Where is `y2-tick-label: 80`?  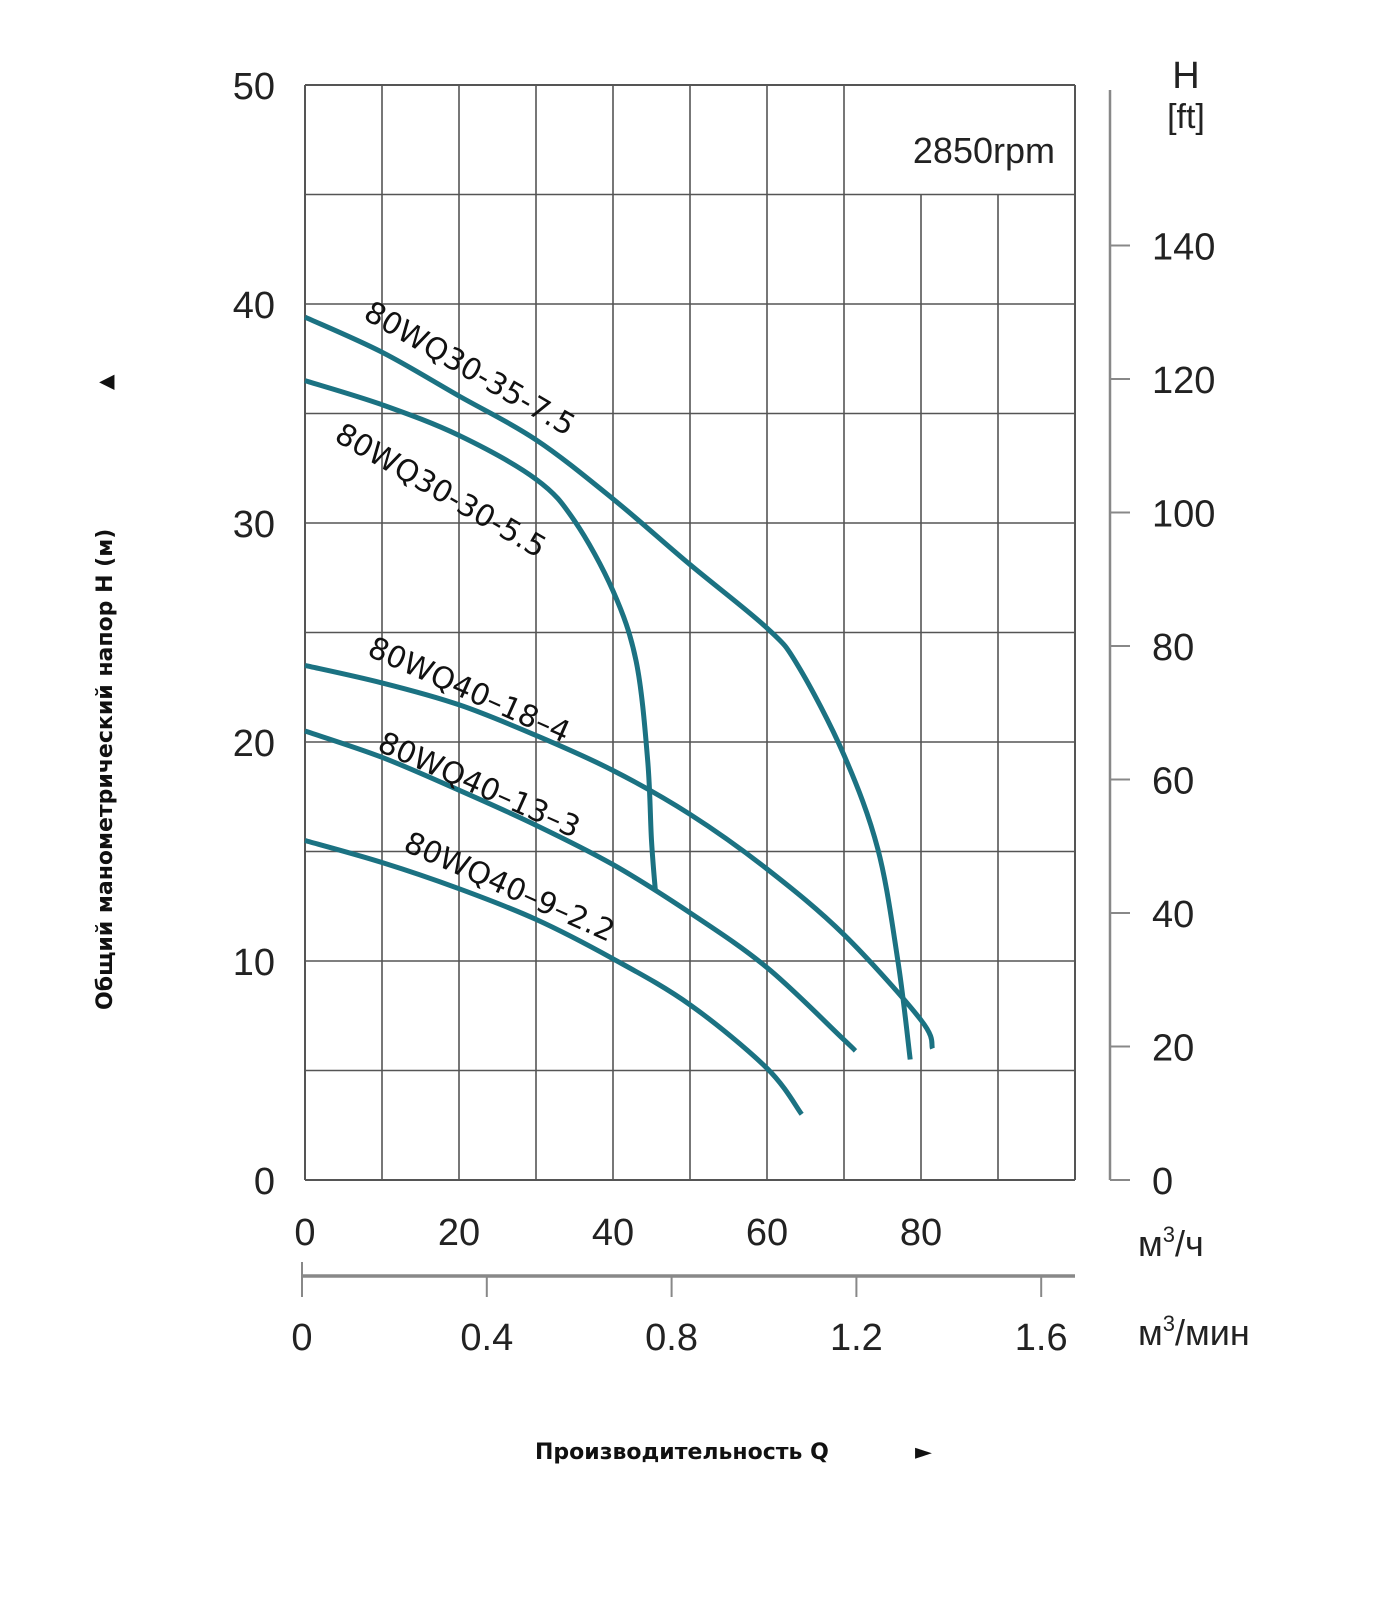 y2-tick-label: 80 is located at coordinates (1173, 648).